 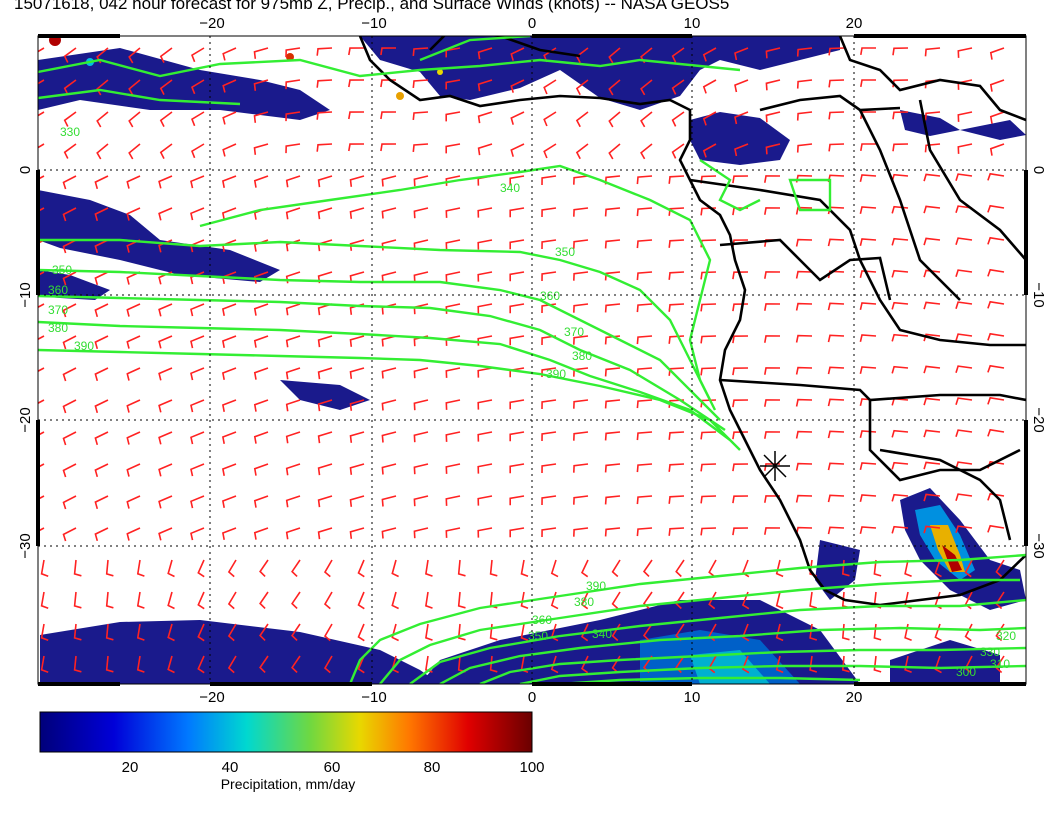 What do you see at coordinates (1038, 545) in the screenshot?
I see `lat-tick-right: −30` at bounding box center [1038, 545].